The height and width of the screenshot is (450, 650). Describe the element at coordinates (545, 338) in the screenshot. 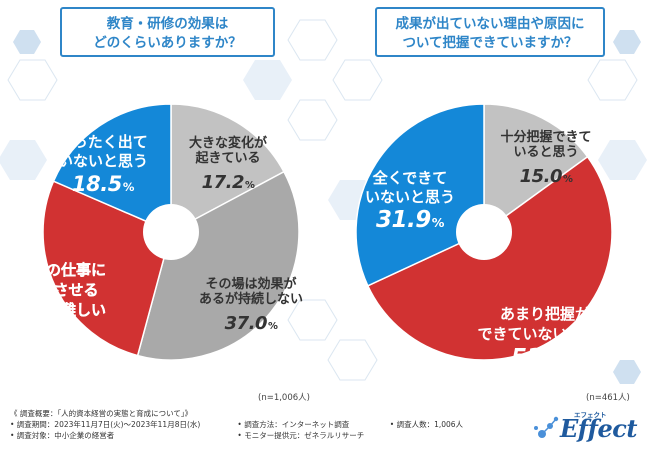

I see `chart2-label-barely-grasped: あまり把握が できていないと思う 53.1%` at that location.